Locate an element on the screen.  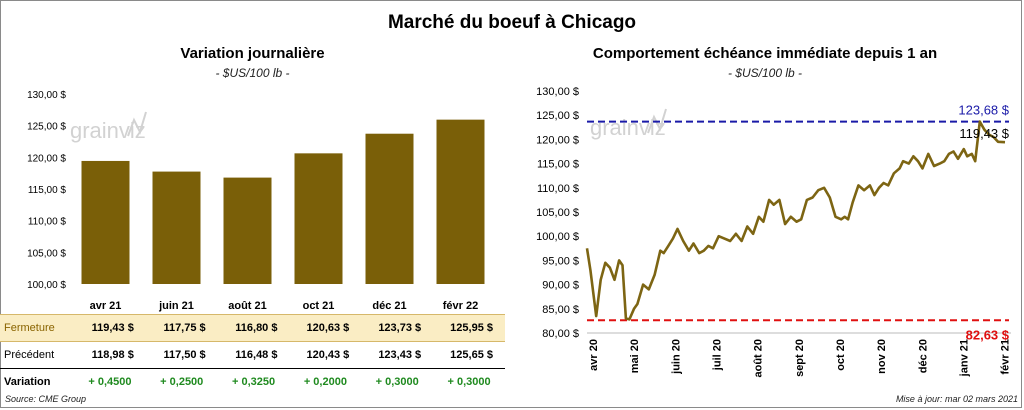
x-tick-label: nov 20 is located at coordinates (882, 356).